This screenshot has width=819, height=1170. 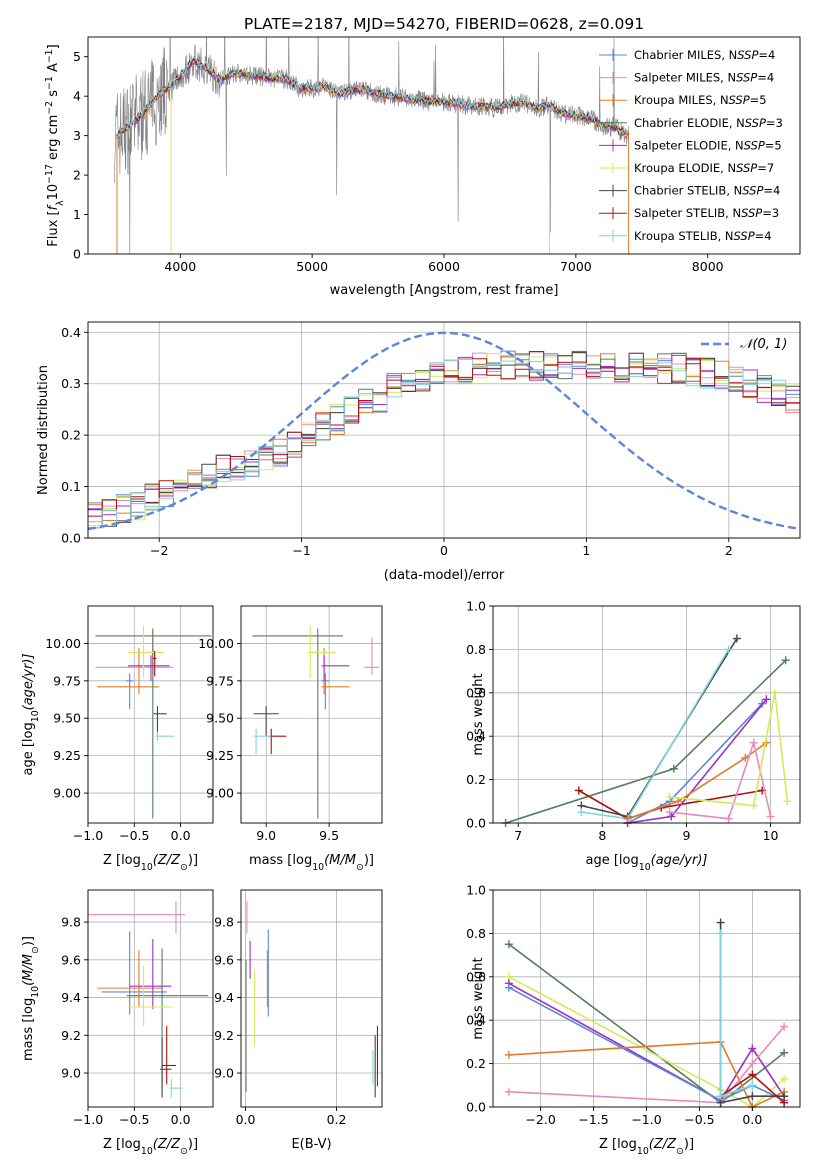 What do you see at coordinates (28, 748) in the screenshot?
I see `y-axis-label-part: age [log` at bounding box center [28, 748].